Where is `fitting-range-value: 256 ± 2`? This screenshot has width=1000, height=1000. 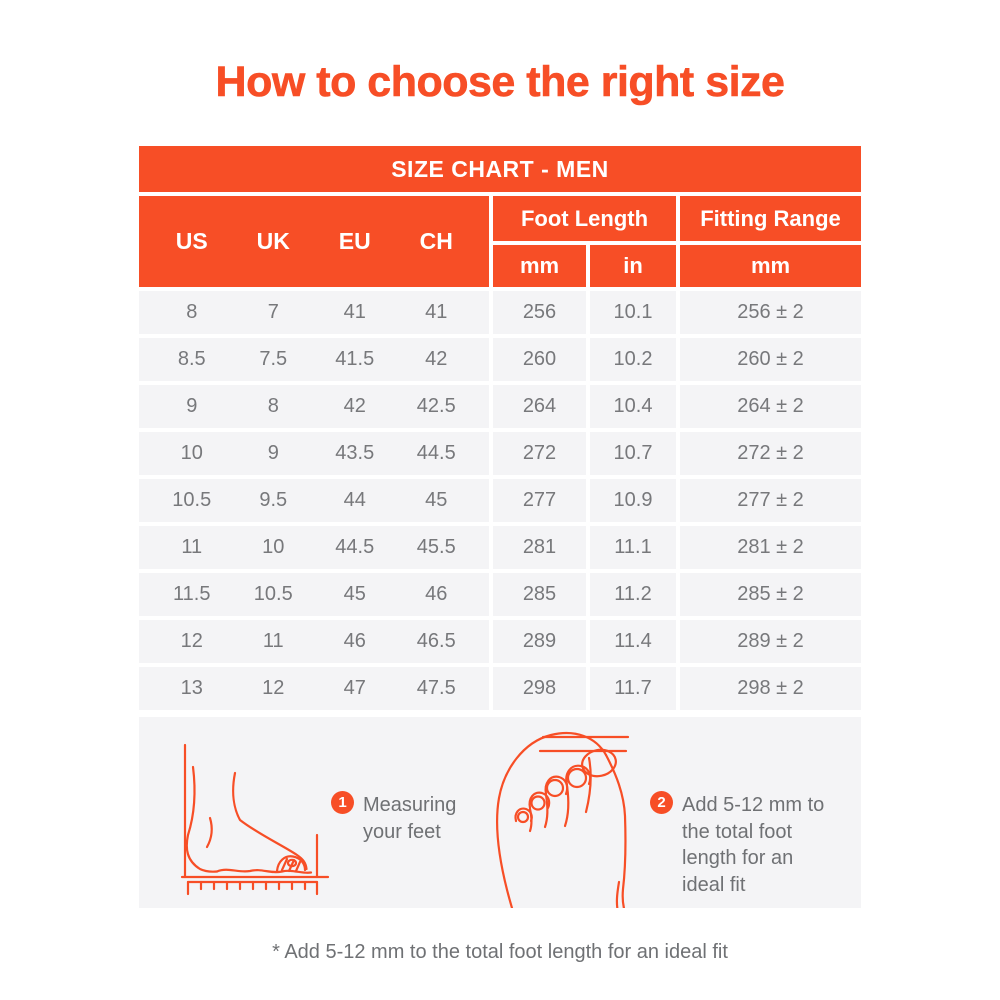
fitting-range-value: 256 ± 2 is located at coordinates (770, 312).